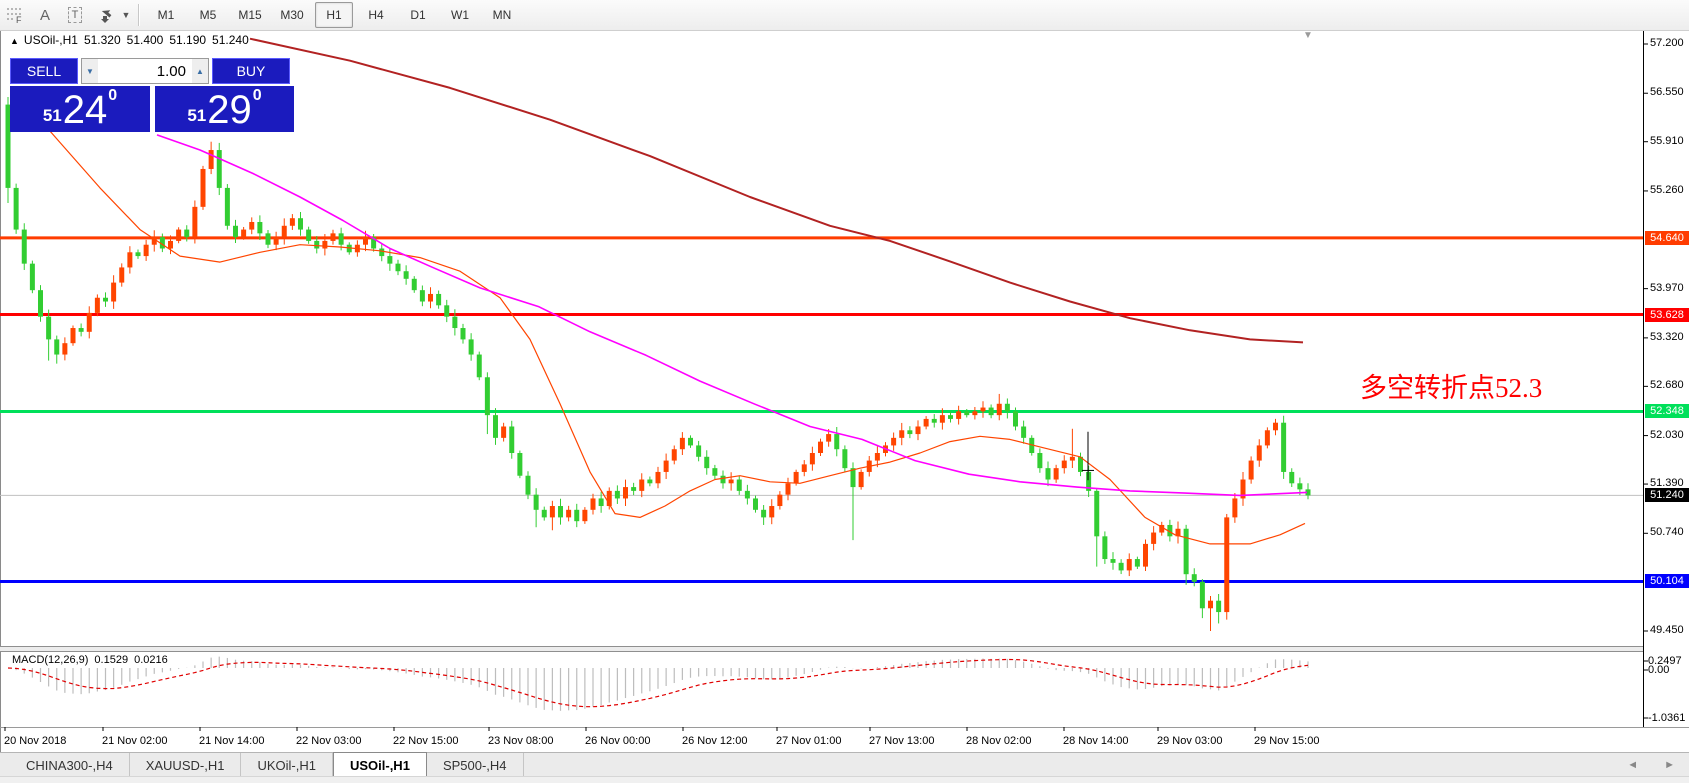  What do you see at coordinates (111, 660) in the screenshot?
I see `macd-main-value: 0.1529` at bounding box center [111, 660].